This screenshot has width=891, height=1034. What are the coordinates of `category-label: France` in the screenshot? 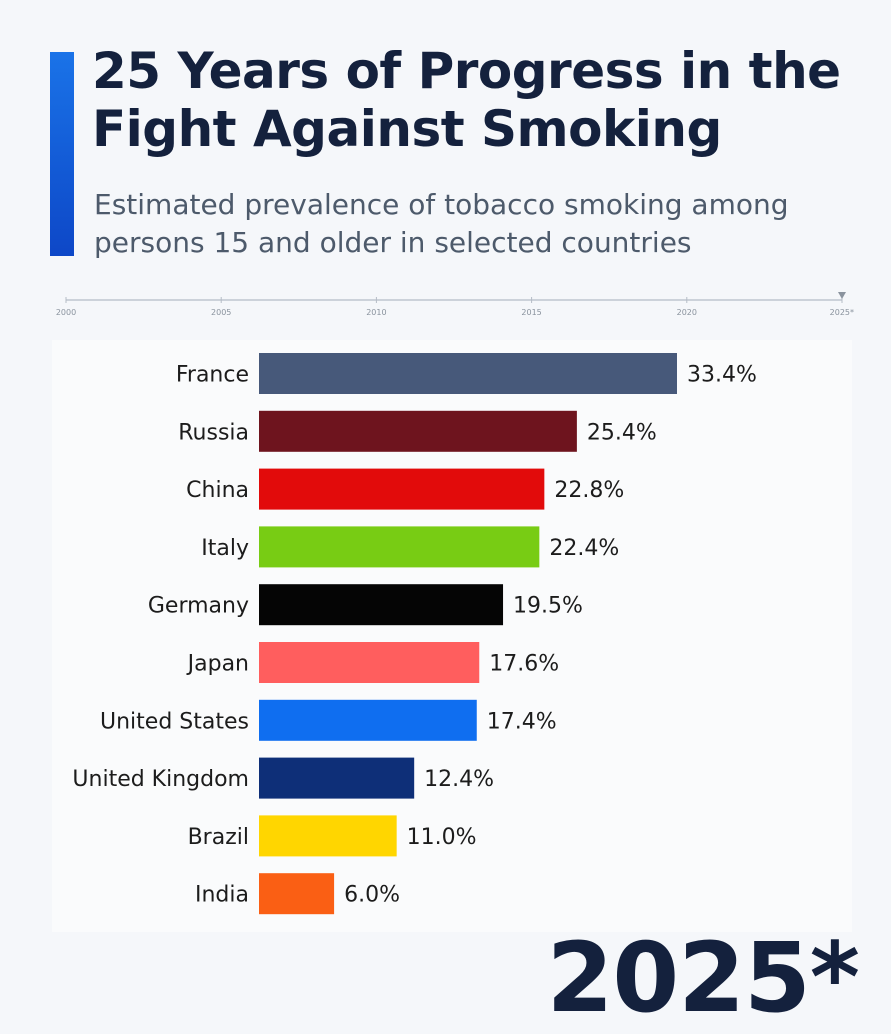 It's located at (212, 375).